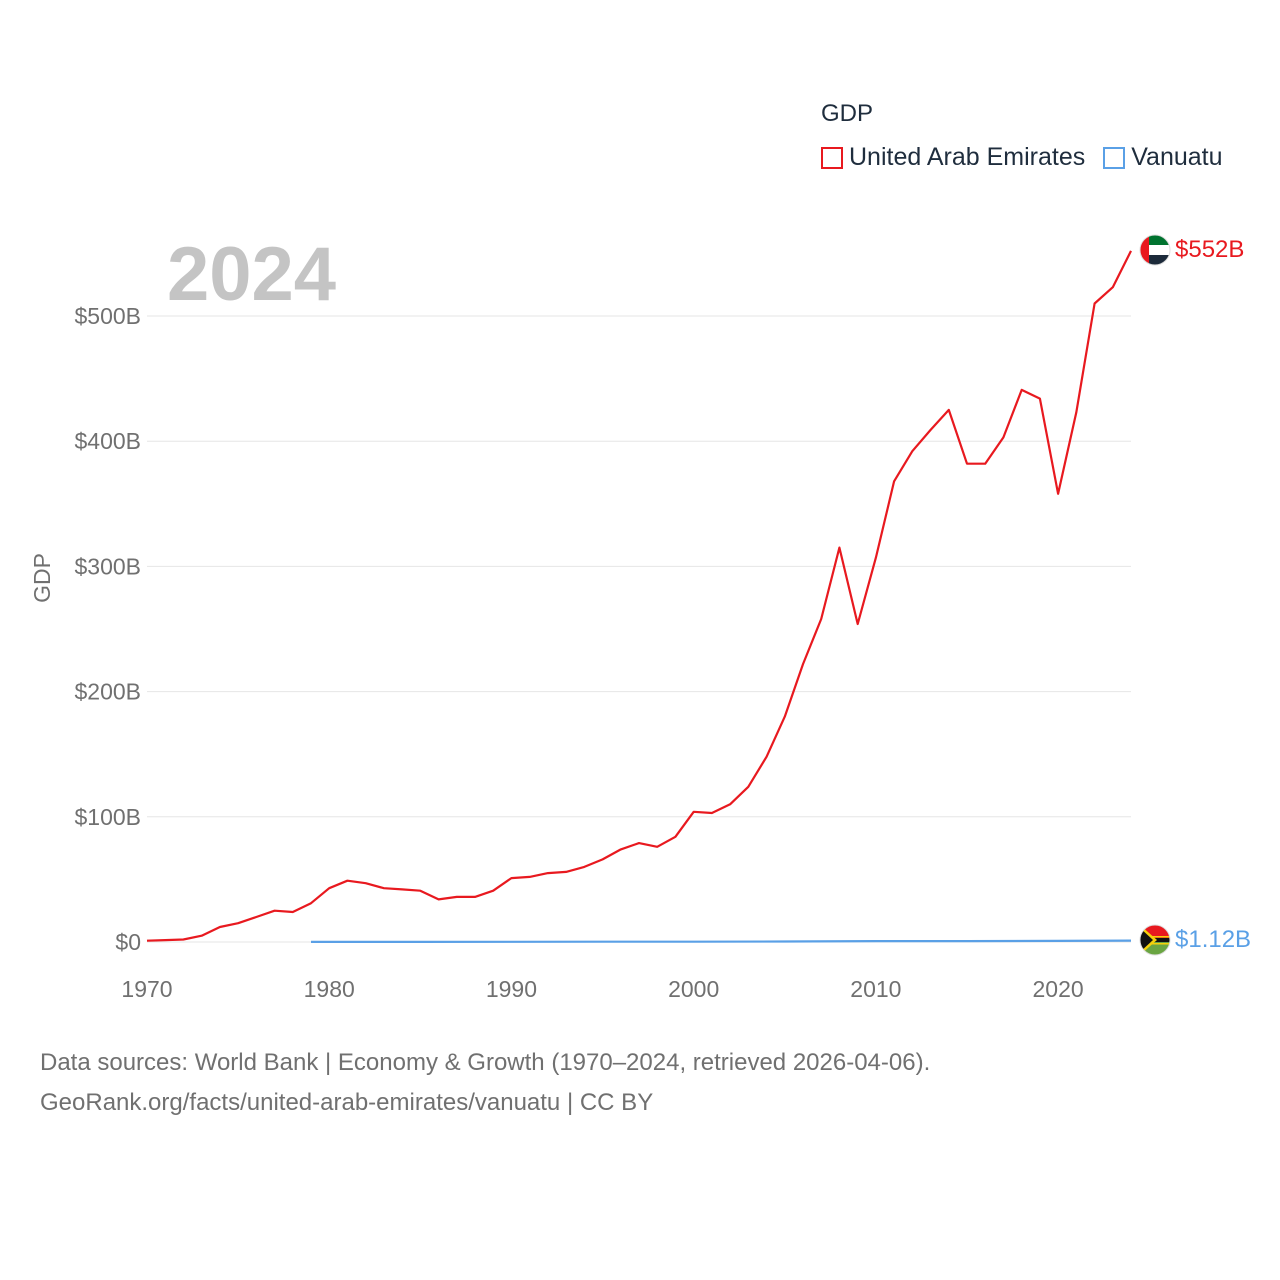 The width and height of the screenshot is (1280, 1280). Describe the element at coordinates (107, 817) in the screenshot. I see `y-tick-label: $100B` at that location.